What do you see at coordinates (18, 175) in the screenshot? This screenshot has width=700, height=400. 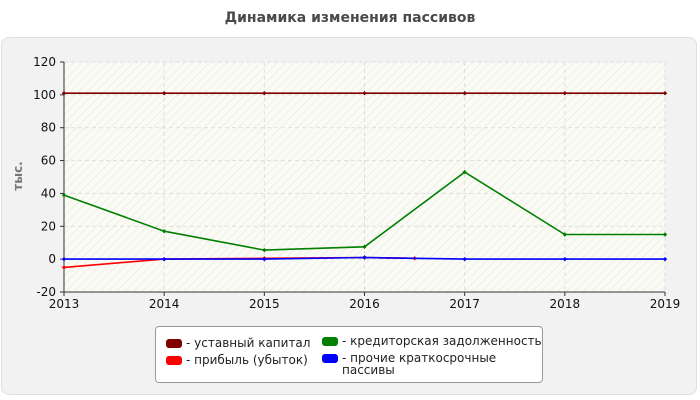 I see `y-axis-label: тыс.` at bounding box center [18, 175].